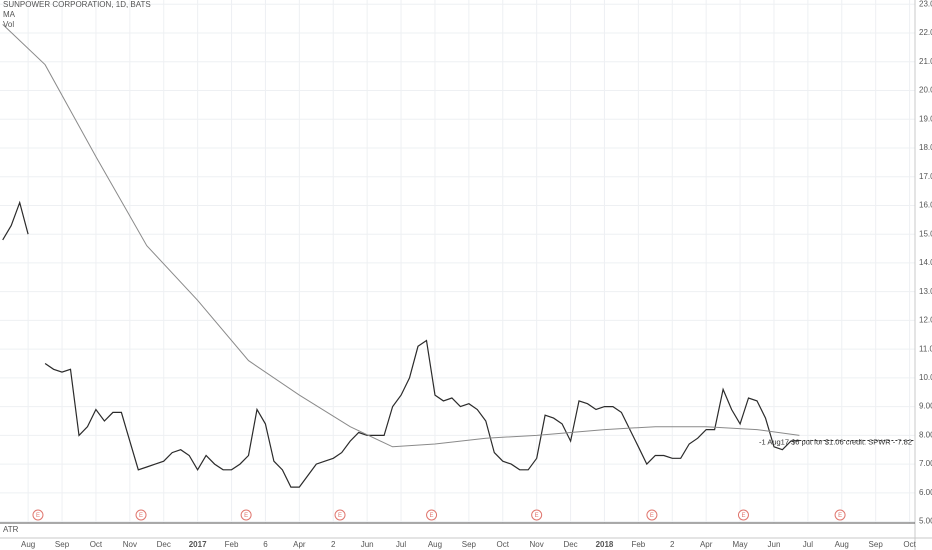  I want to click on chart-title: SUNPOWER CORPORATION, 1D, BATS, so click(77, 4).